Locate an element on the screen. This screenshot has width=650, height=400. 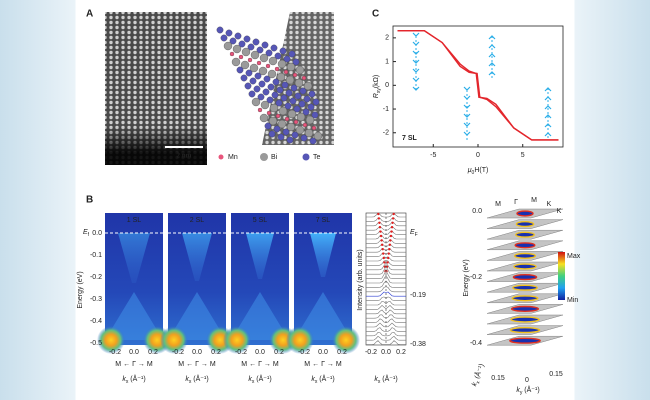
panel-label: B is located at coordinates (89, 200).